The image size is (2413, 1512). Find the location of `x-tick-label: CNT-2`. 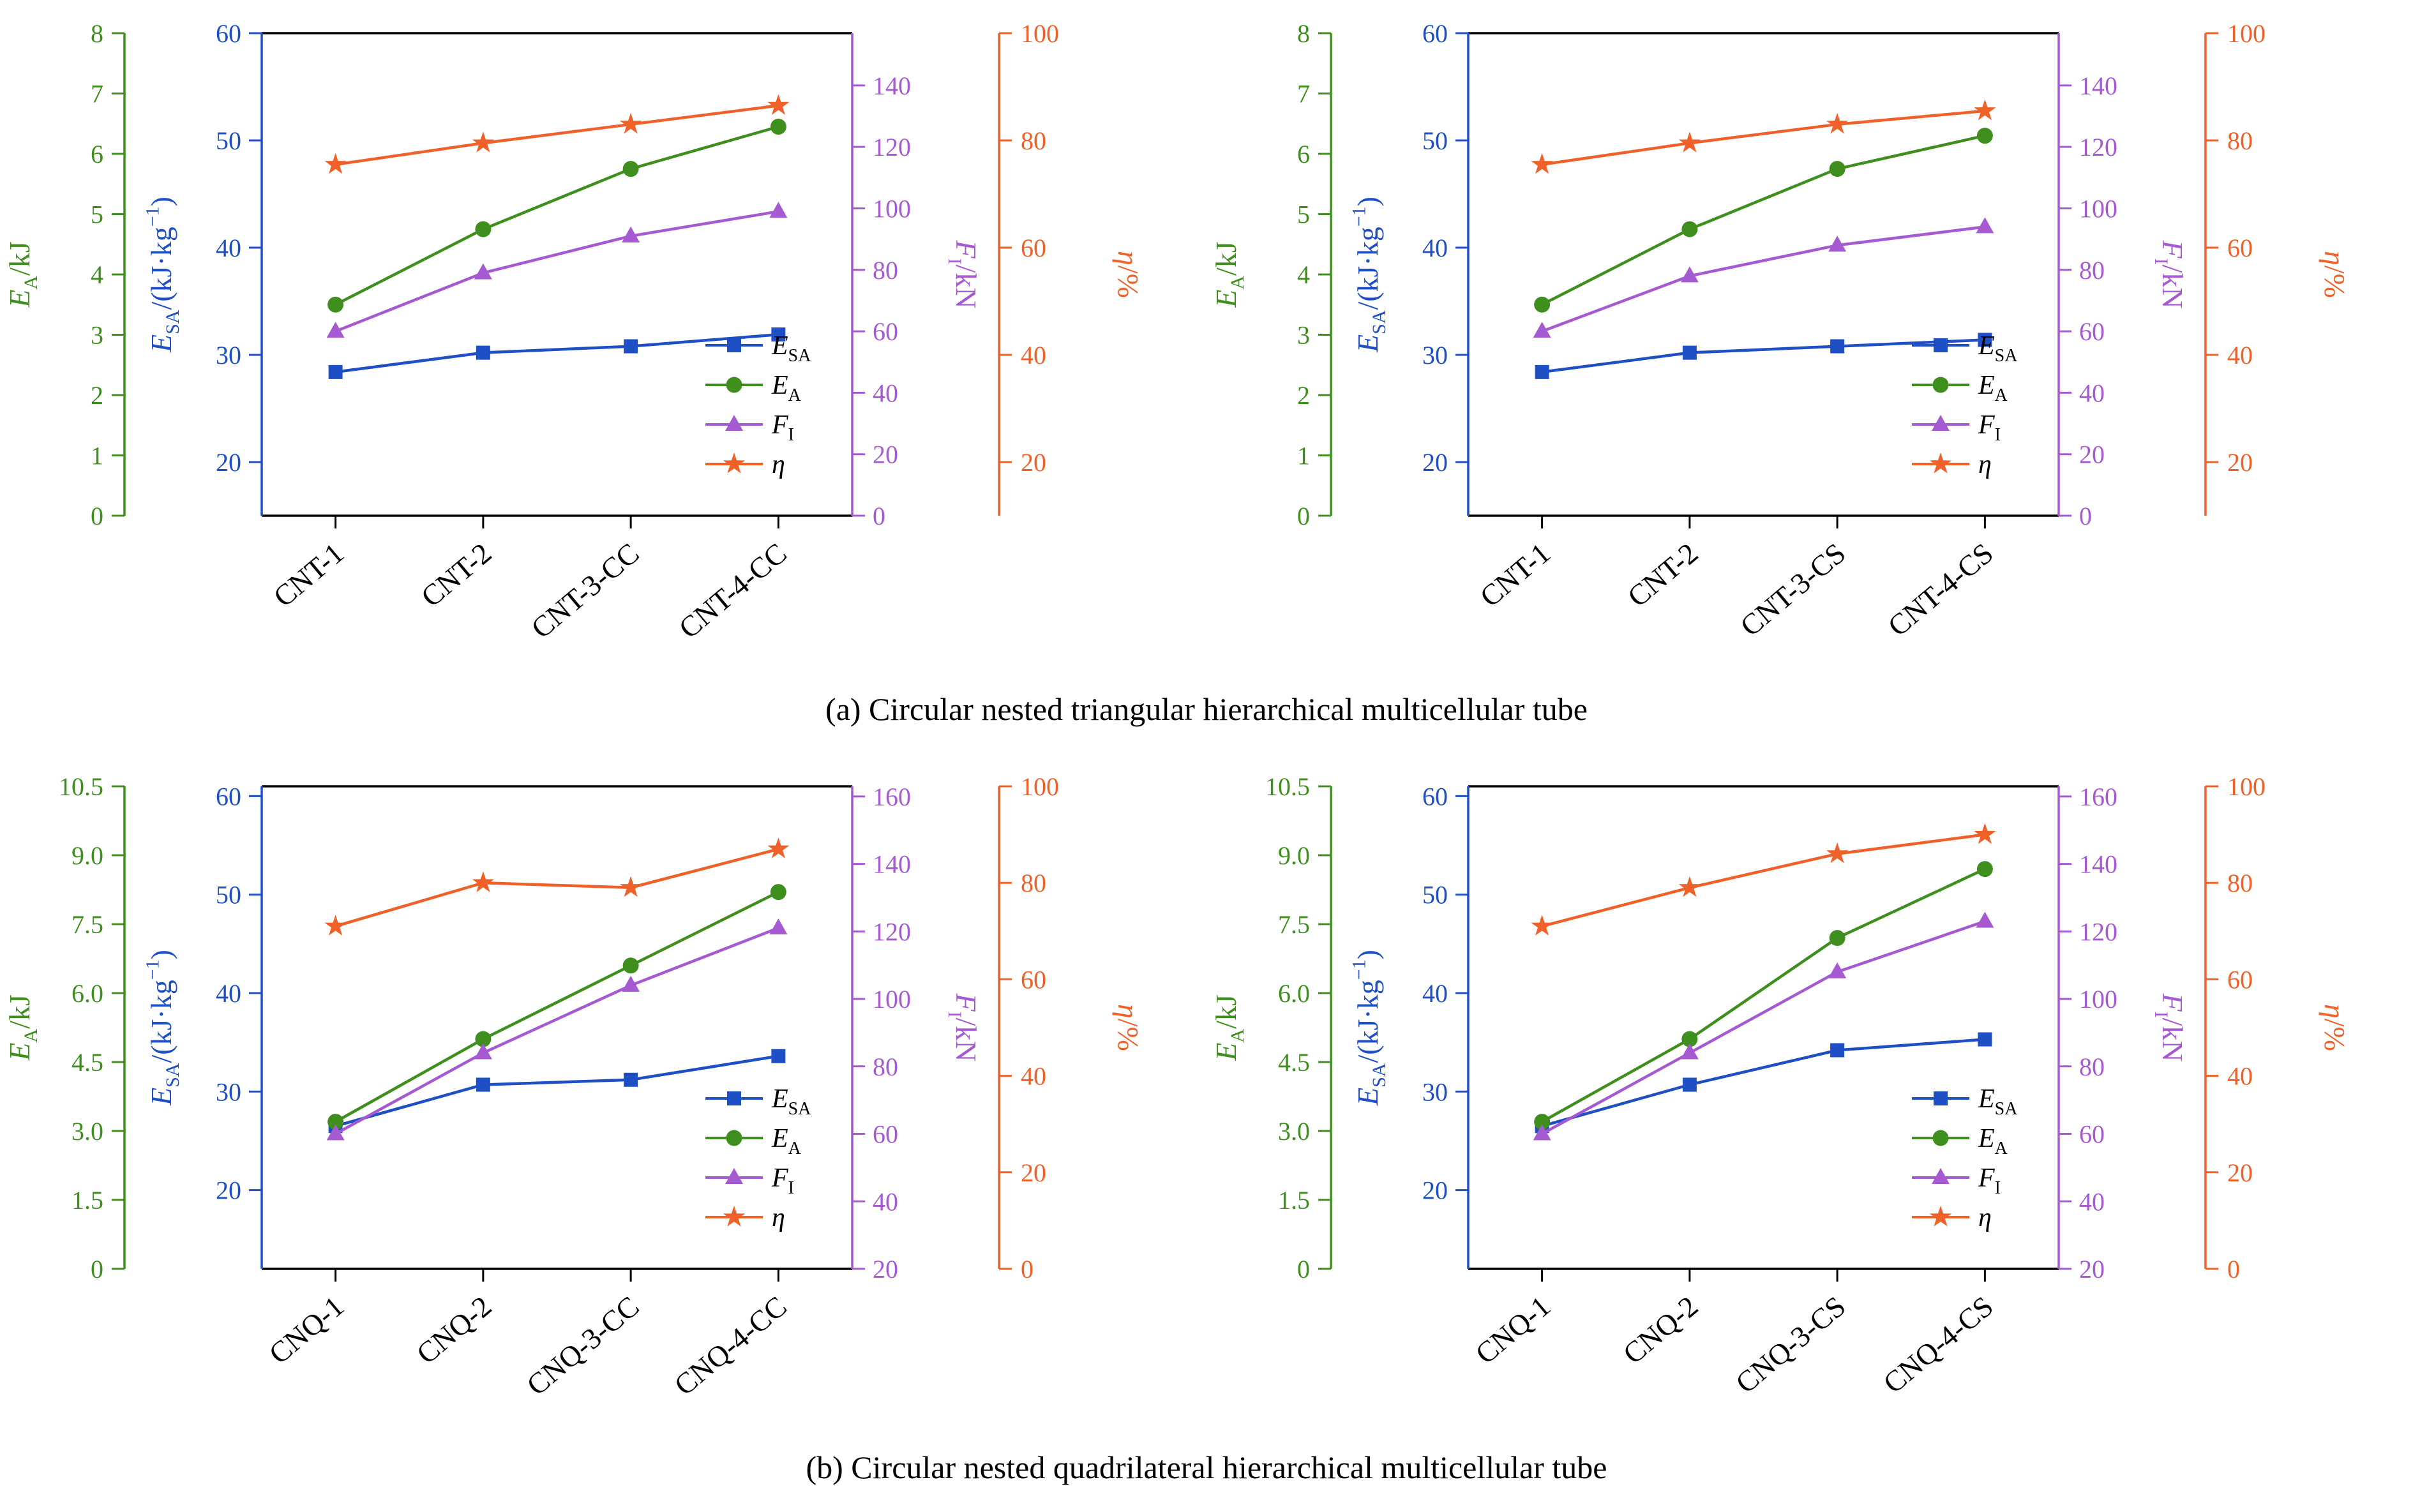

x-tick-label: CNT-2 is located at coordinates (456, 575).